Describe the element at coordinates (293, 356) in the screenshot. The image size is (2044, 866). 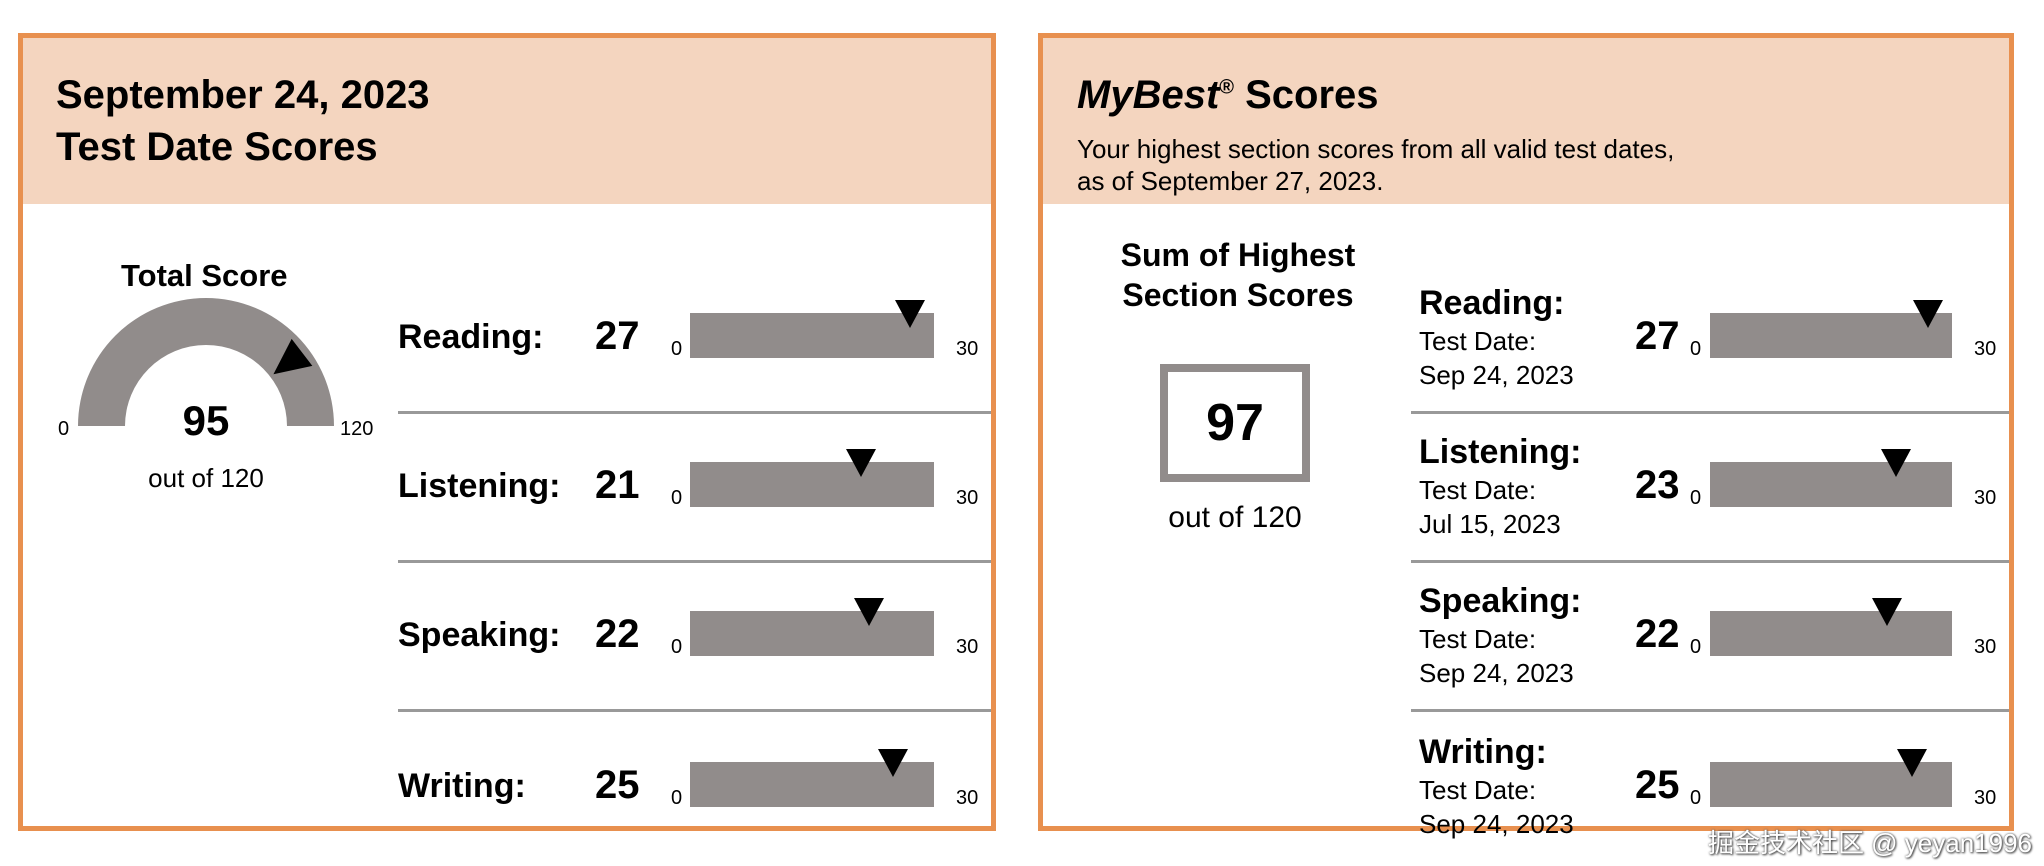
I see `gauge-marker` at that location.